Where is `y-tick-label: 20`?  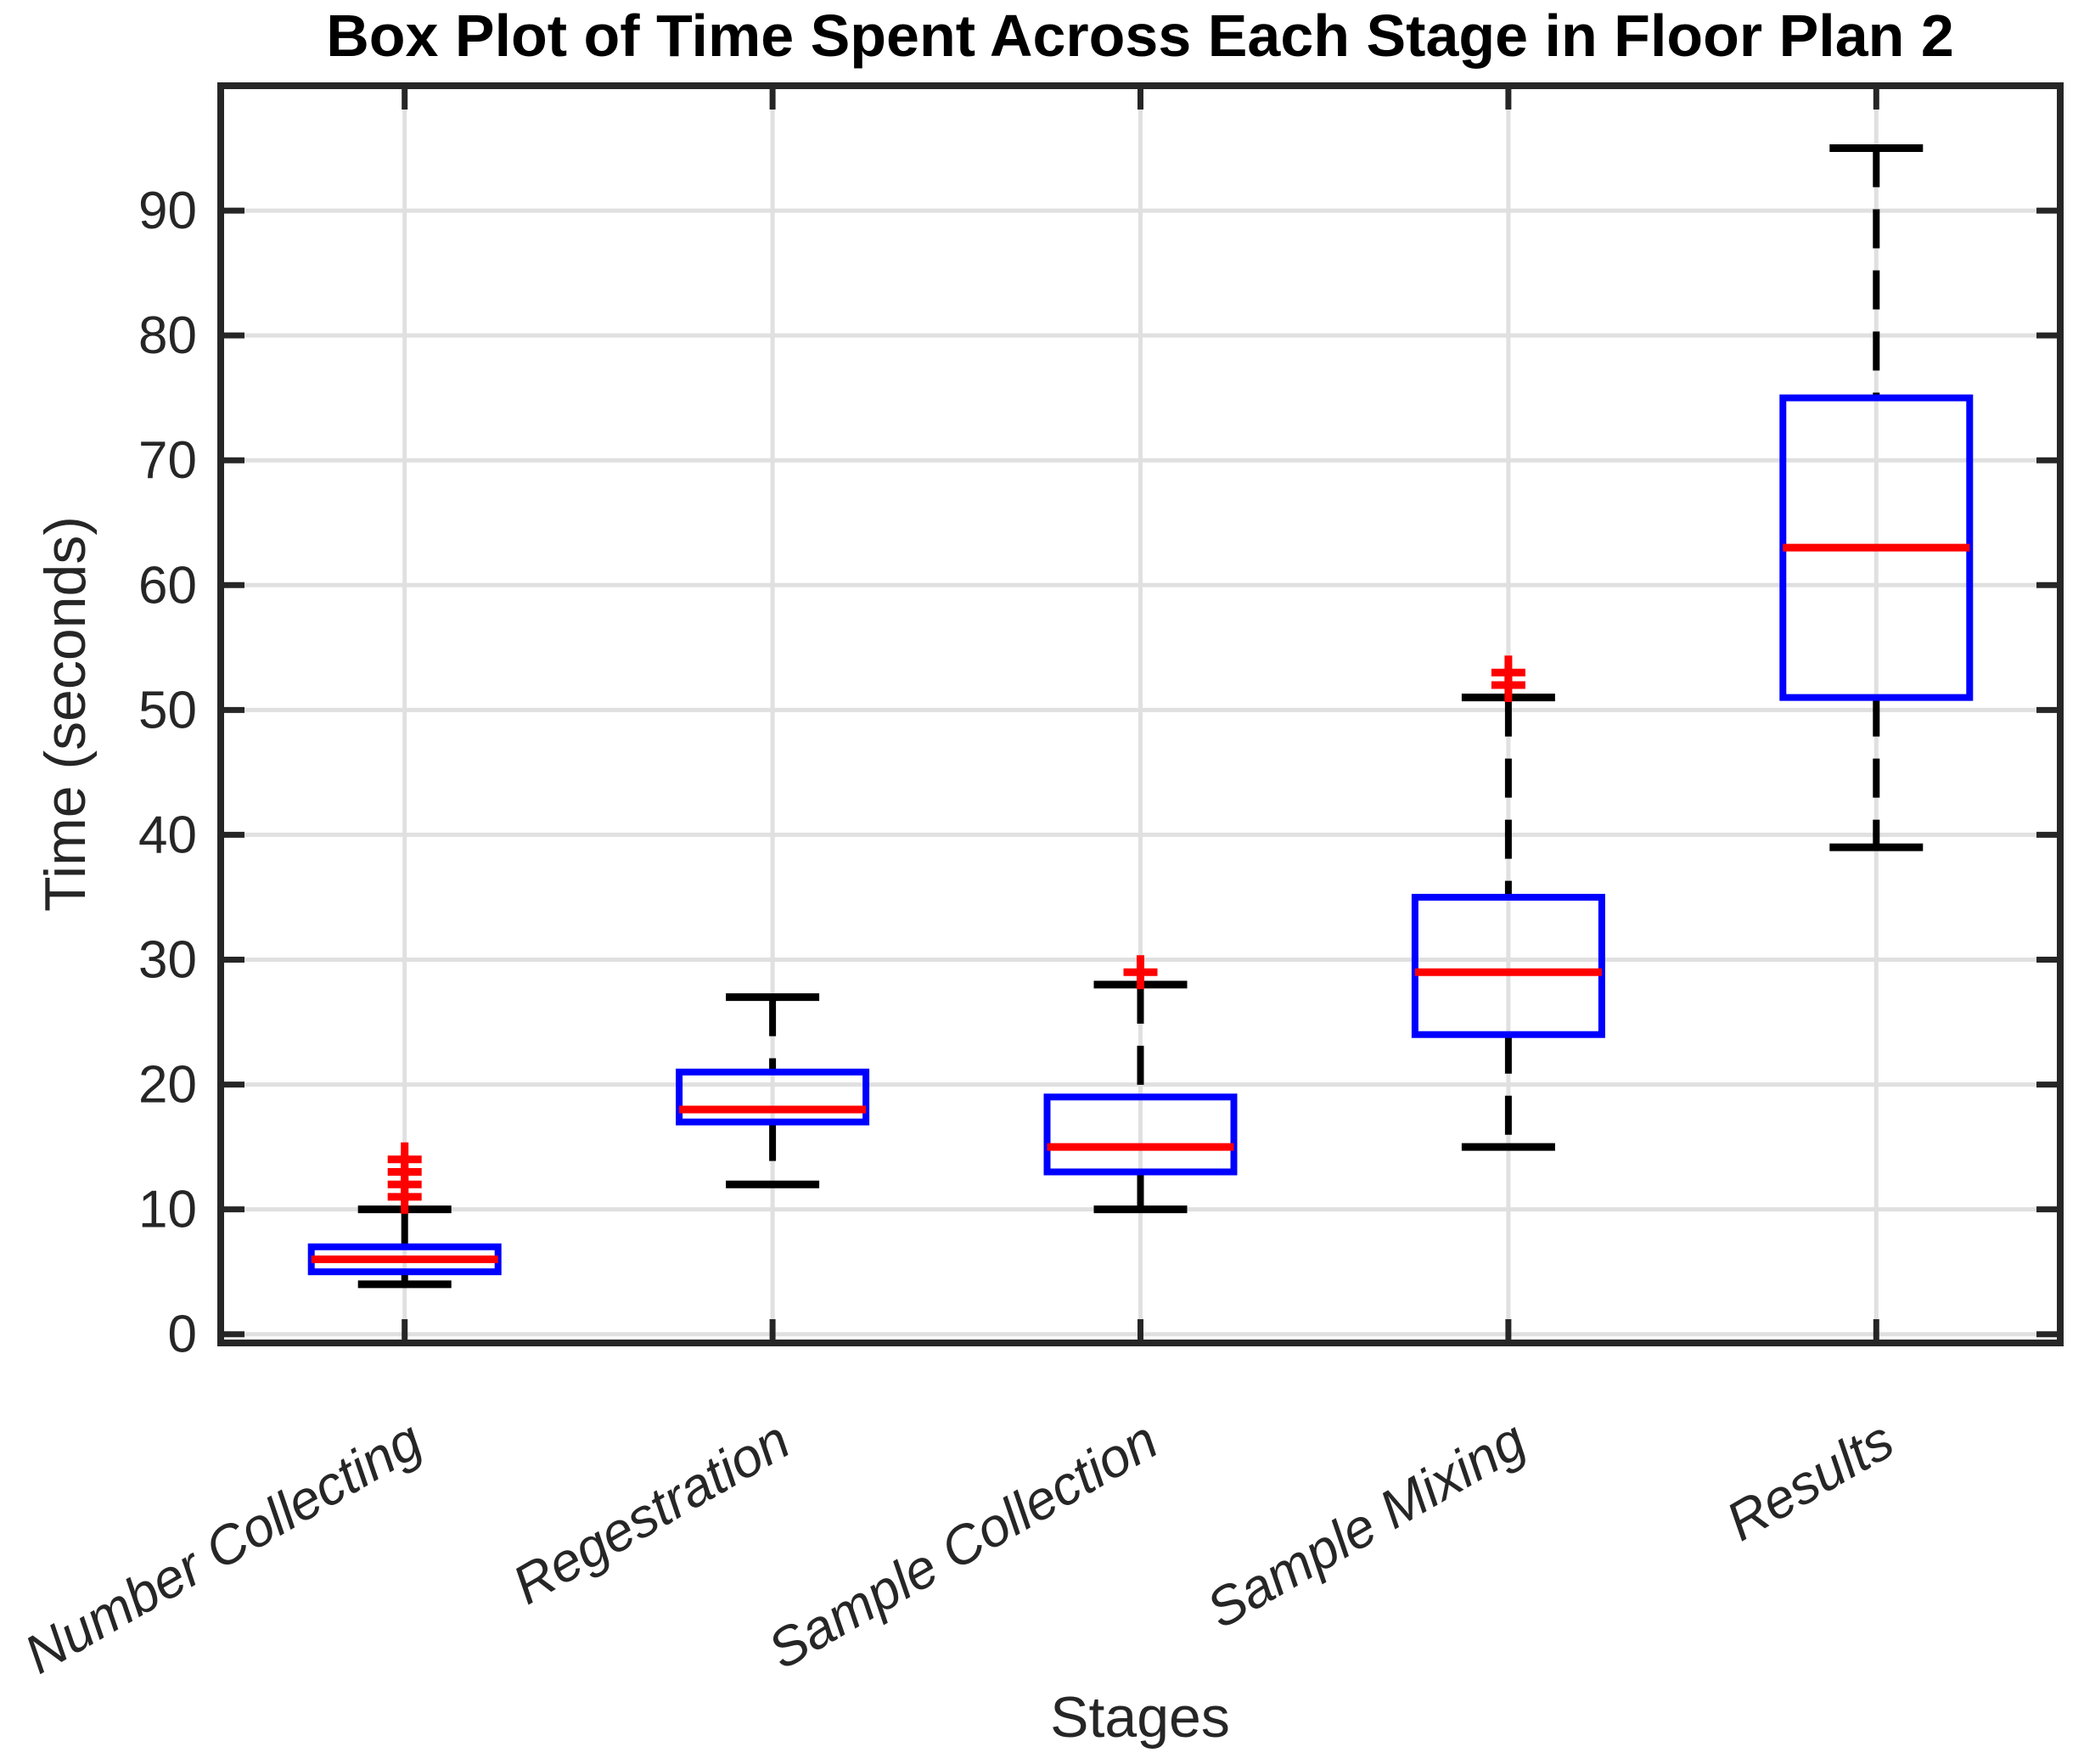
y-tick-label: 20 is located at coordinates (167, 1085).